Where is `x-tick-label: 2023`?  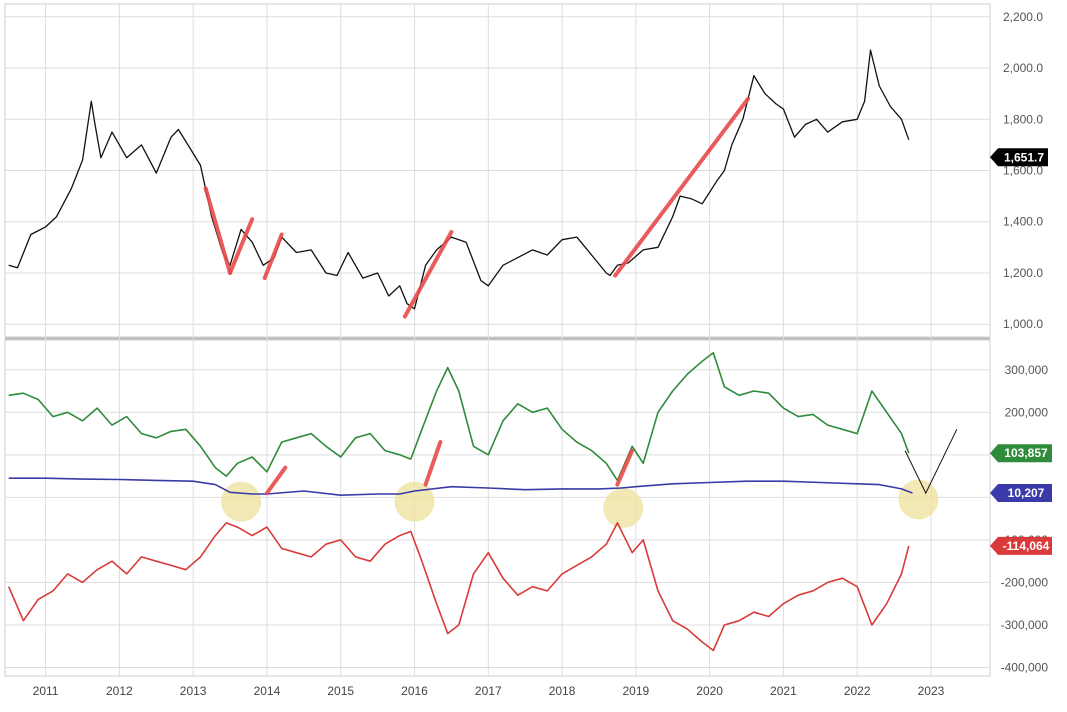 x-tick-label: 2023 is located at coordinates (931, 691).